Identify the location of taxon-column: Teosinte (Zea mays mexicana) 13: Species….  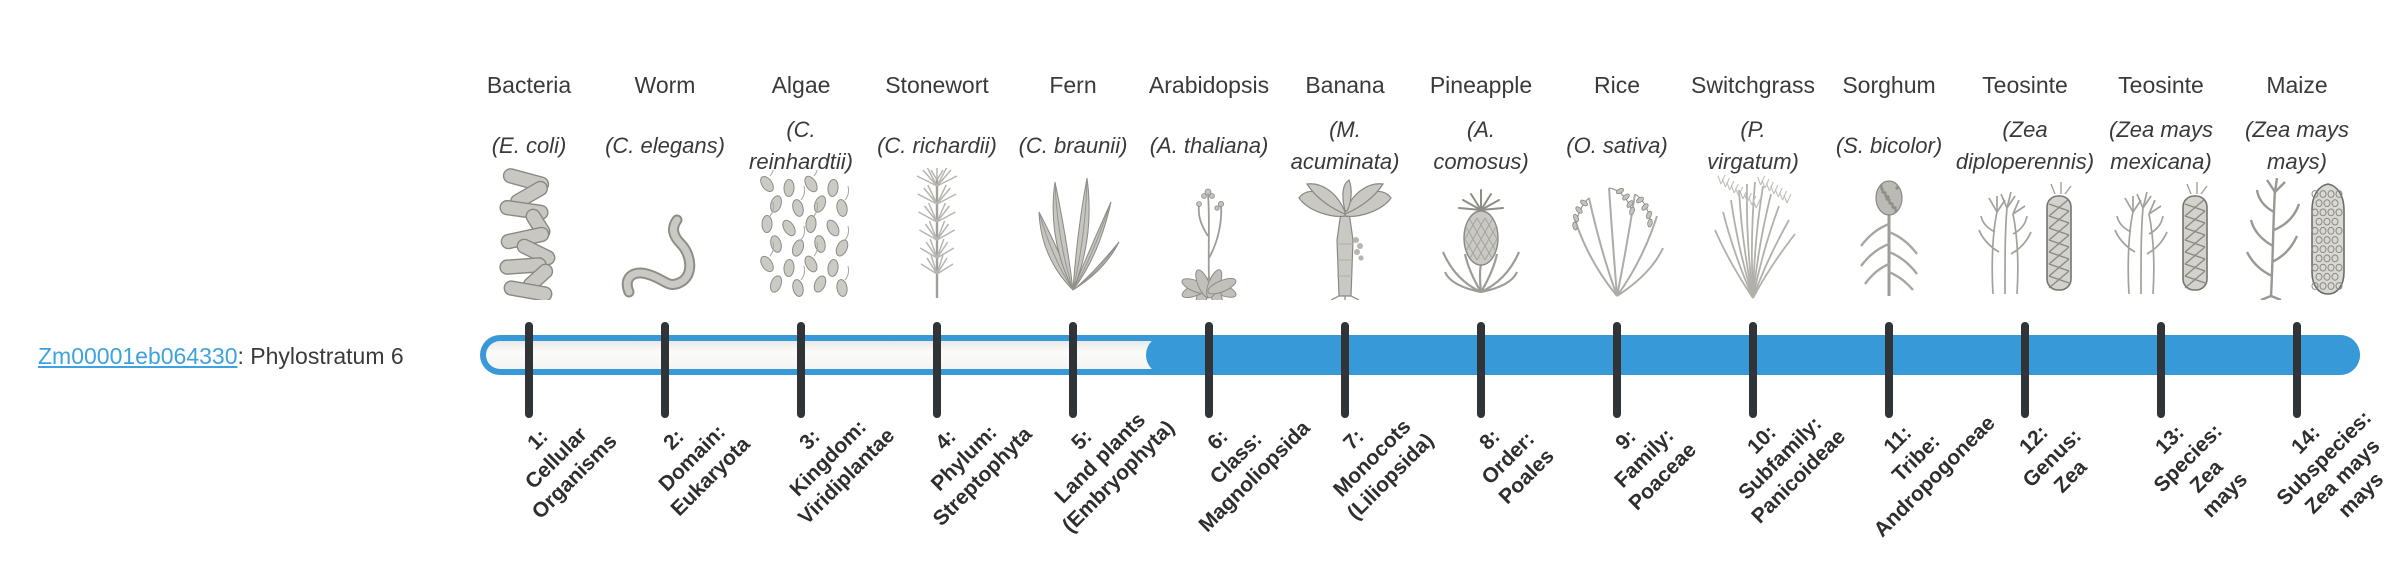
(2172, 290).